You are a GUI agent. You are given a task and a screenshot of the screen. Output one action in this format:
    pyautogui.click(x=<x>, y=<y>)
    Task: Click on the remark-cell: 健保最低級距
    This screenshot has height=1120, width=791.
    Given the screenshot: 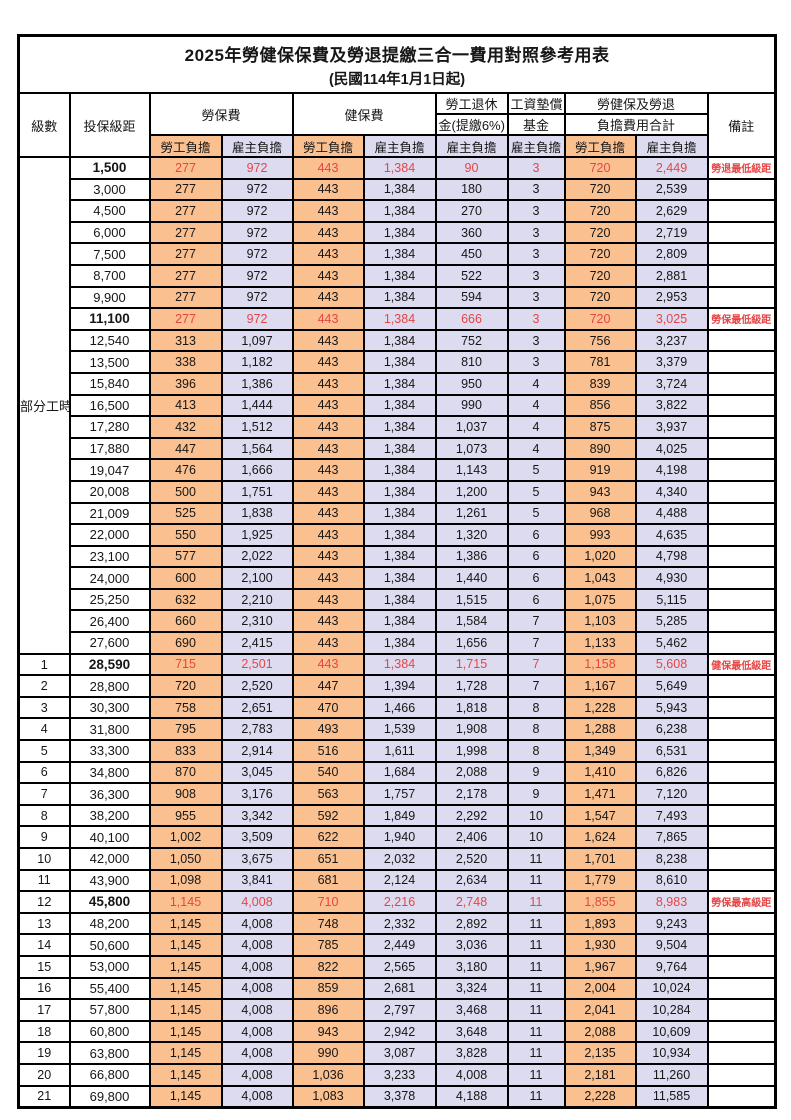 What is the action you would take?
    pyautogui.click(x=741, y=664)
    